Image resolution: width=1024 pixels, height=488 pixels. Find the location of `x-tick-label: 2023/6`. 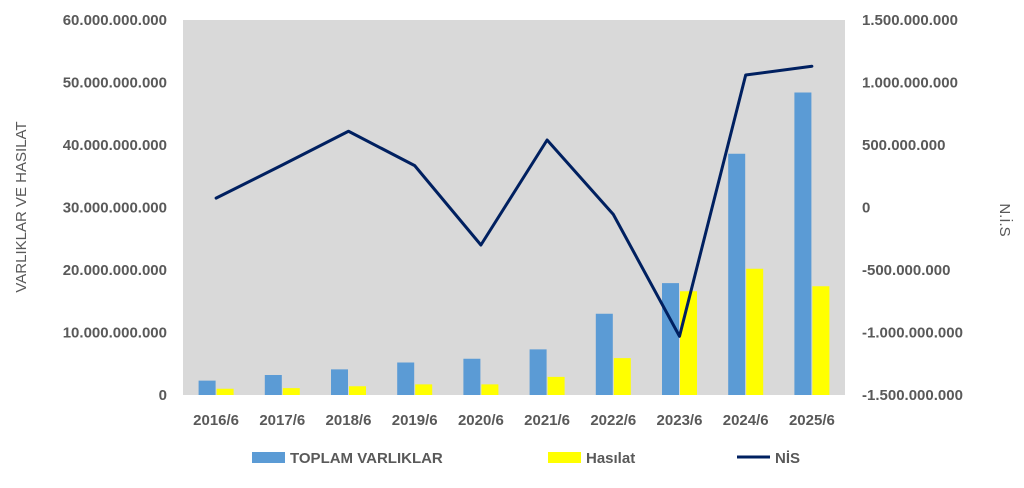

x-tick-label: 2023/6 is located at coordinates (680, 420).